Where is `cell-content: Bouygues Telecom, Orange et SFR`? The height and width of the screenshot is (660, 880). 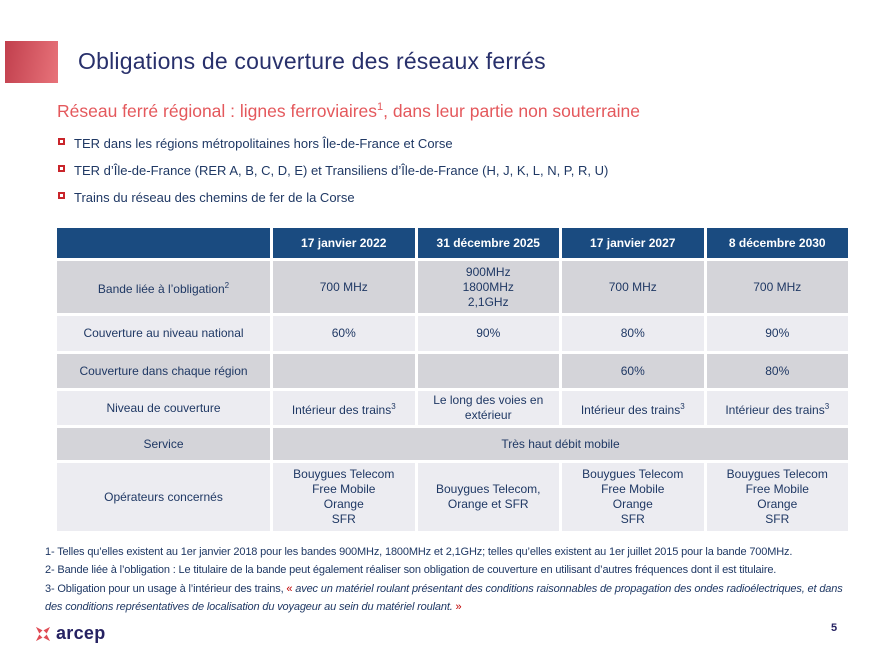
cell-content: Bouygues Telecom, Orange et SFR is located at coordinates (488, 496).